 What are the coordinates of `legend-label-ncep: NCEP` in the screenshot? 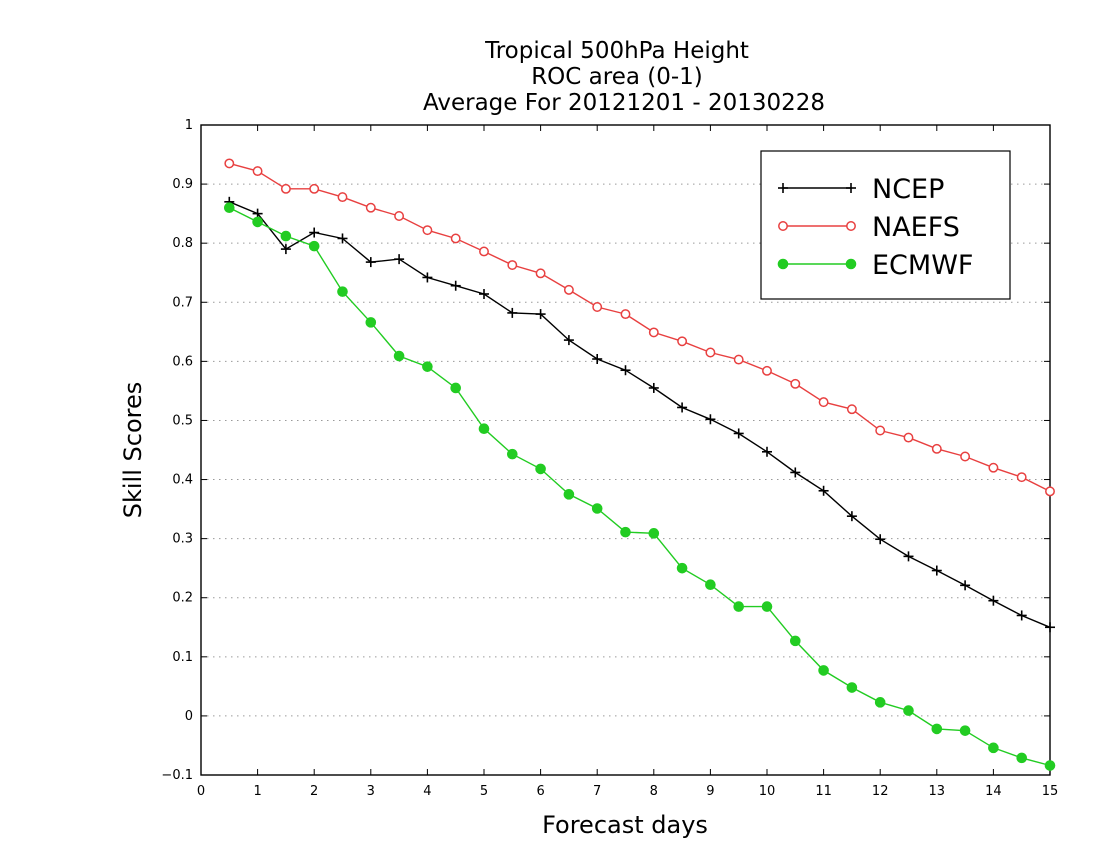 It's located at (908, 189).